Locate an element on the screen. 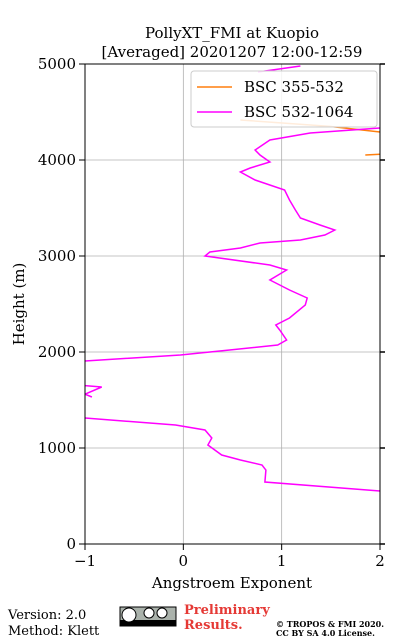  chart-subtitle: [Averaged] 20201207 12:00-12:59 is located at coordinates (232, 52).